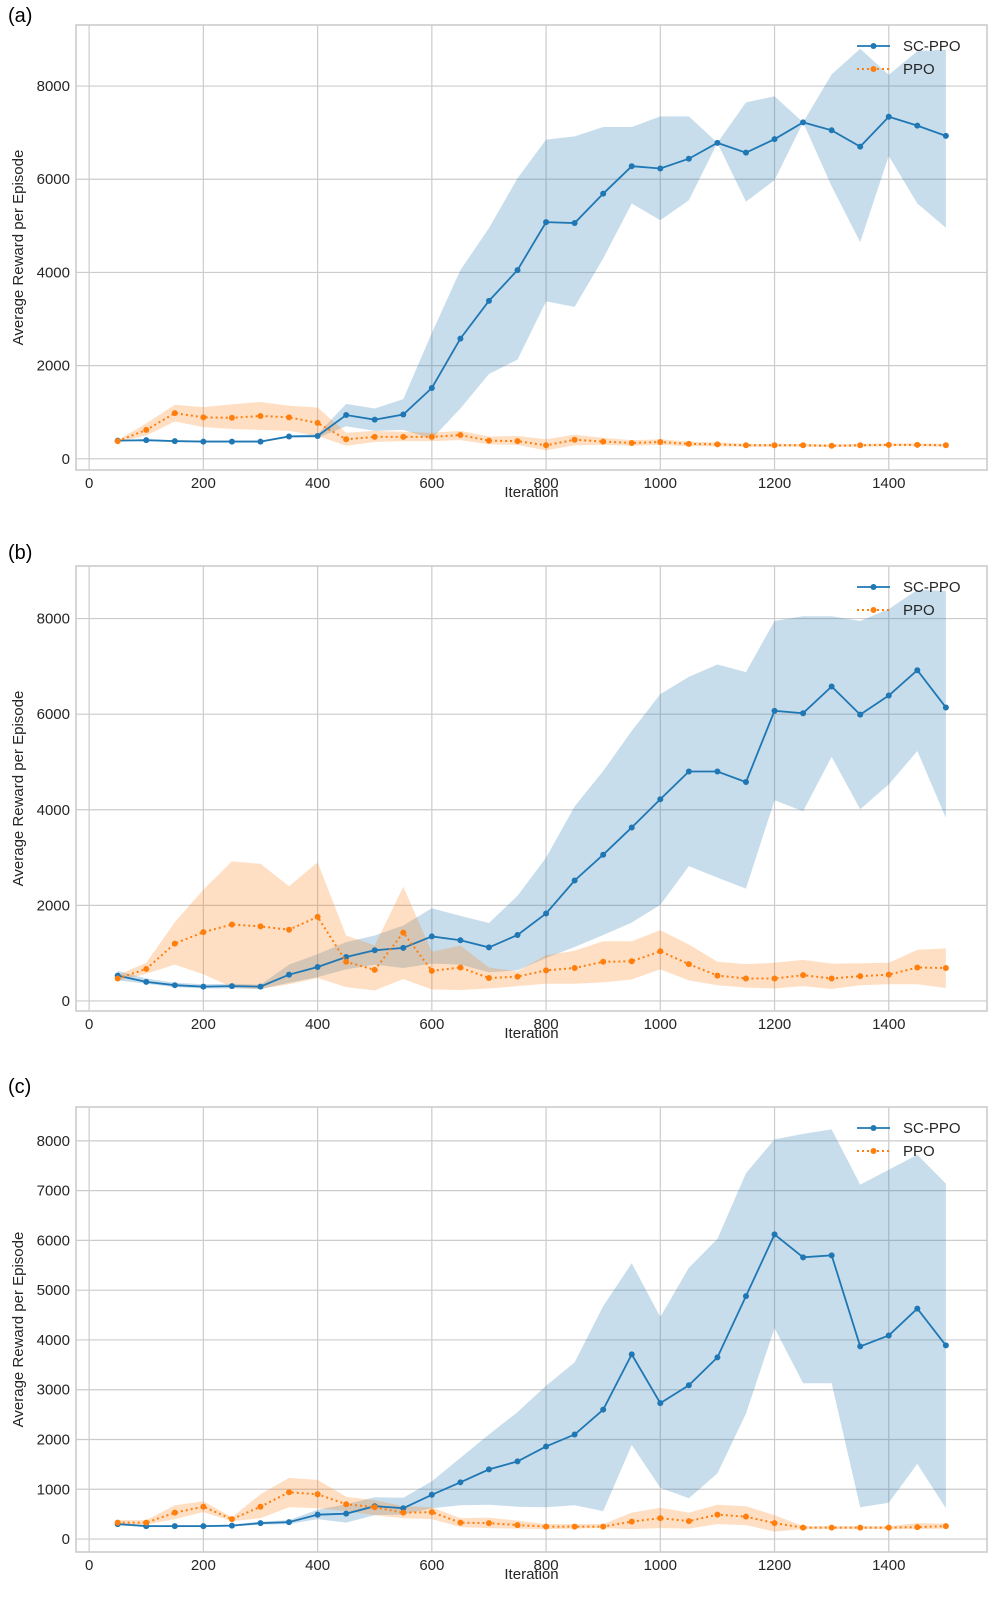 Image resolution: width=1000 pixels, height=1607 pixels. I want to click on confidence-band-ppo, so click(531, 1504).